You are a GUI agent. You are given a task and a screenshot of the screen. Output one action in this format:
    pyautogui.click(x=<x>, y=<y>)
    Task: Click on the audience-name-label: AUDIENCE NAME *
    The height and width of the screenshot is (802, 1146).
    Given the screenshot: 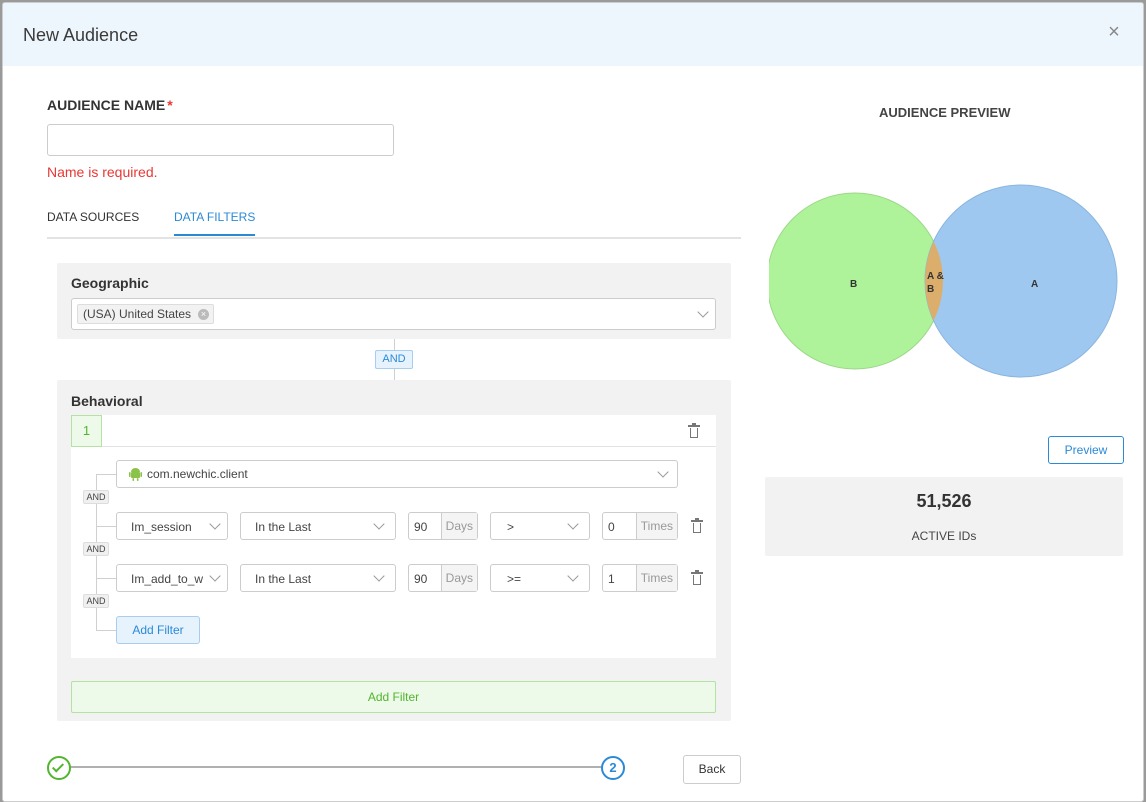 What is the action you would take?
    pyautogui.click(x=110, y=105)
    